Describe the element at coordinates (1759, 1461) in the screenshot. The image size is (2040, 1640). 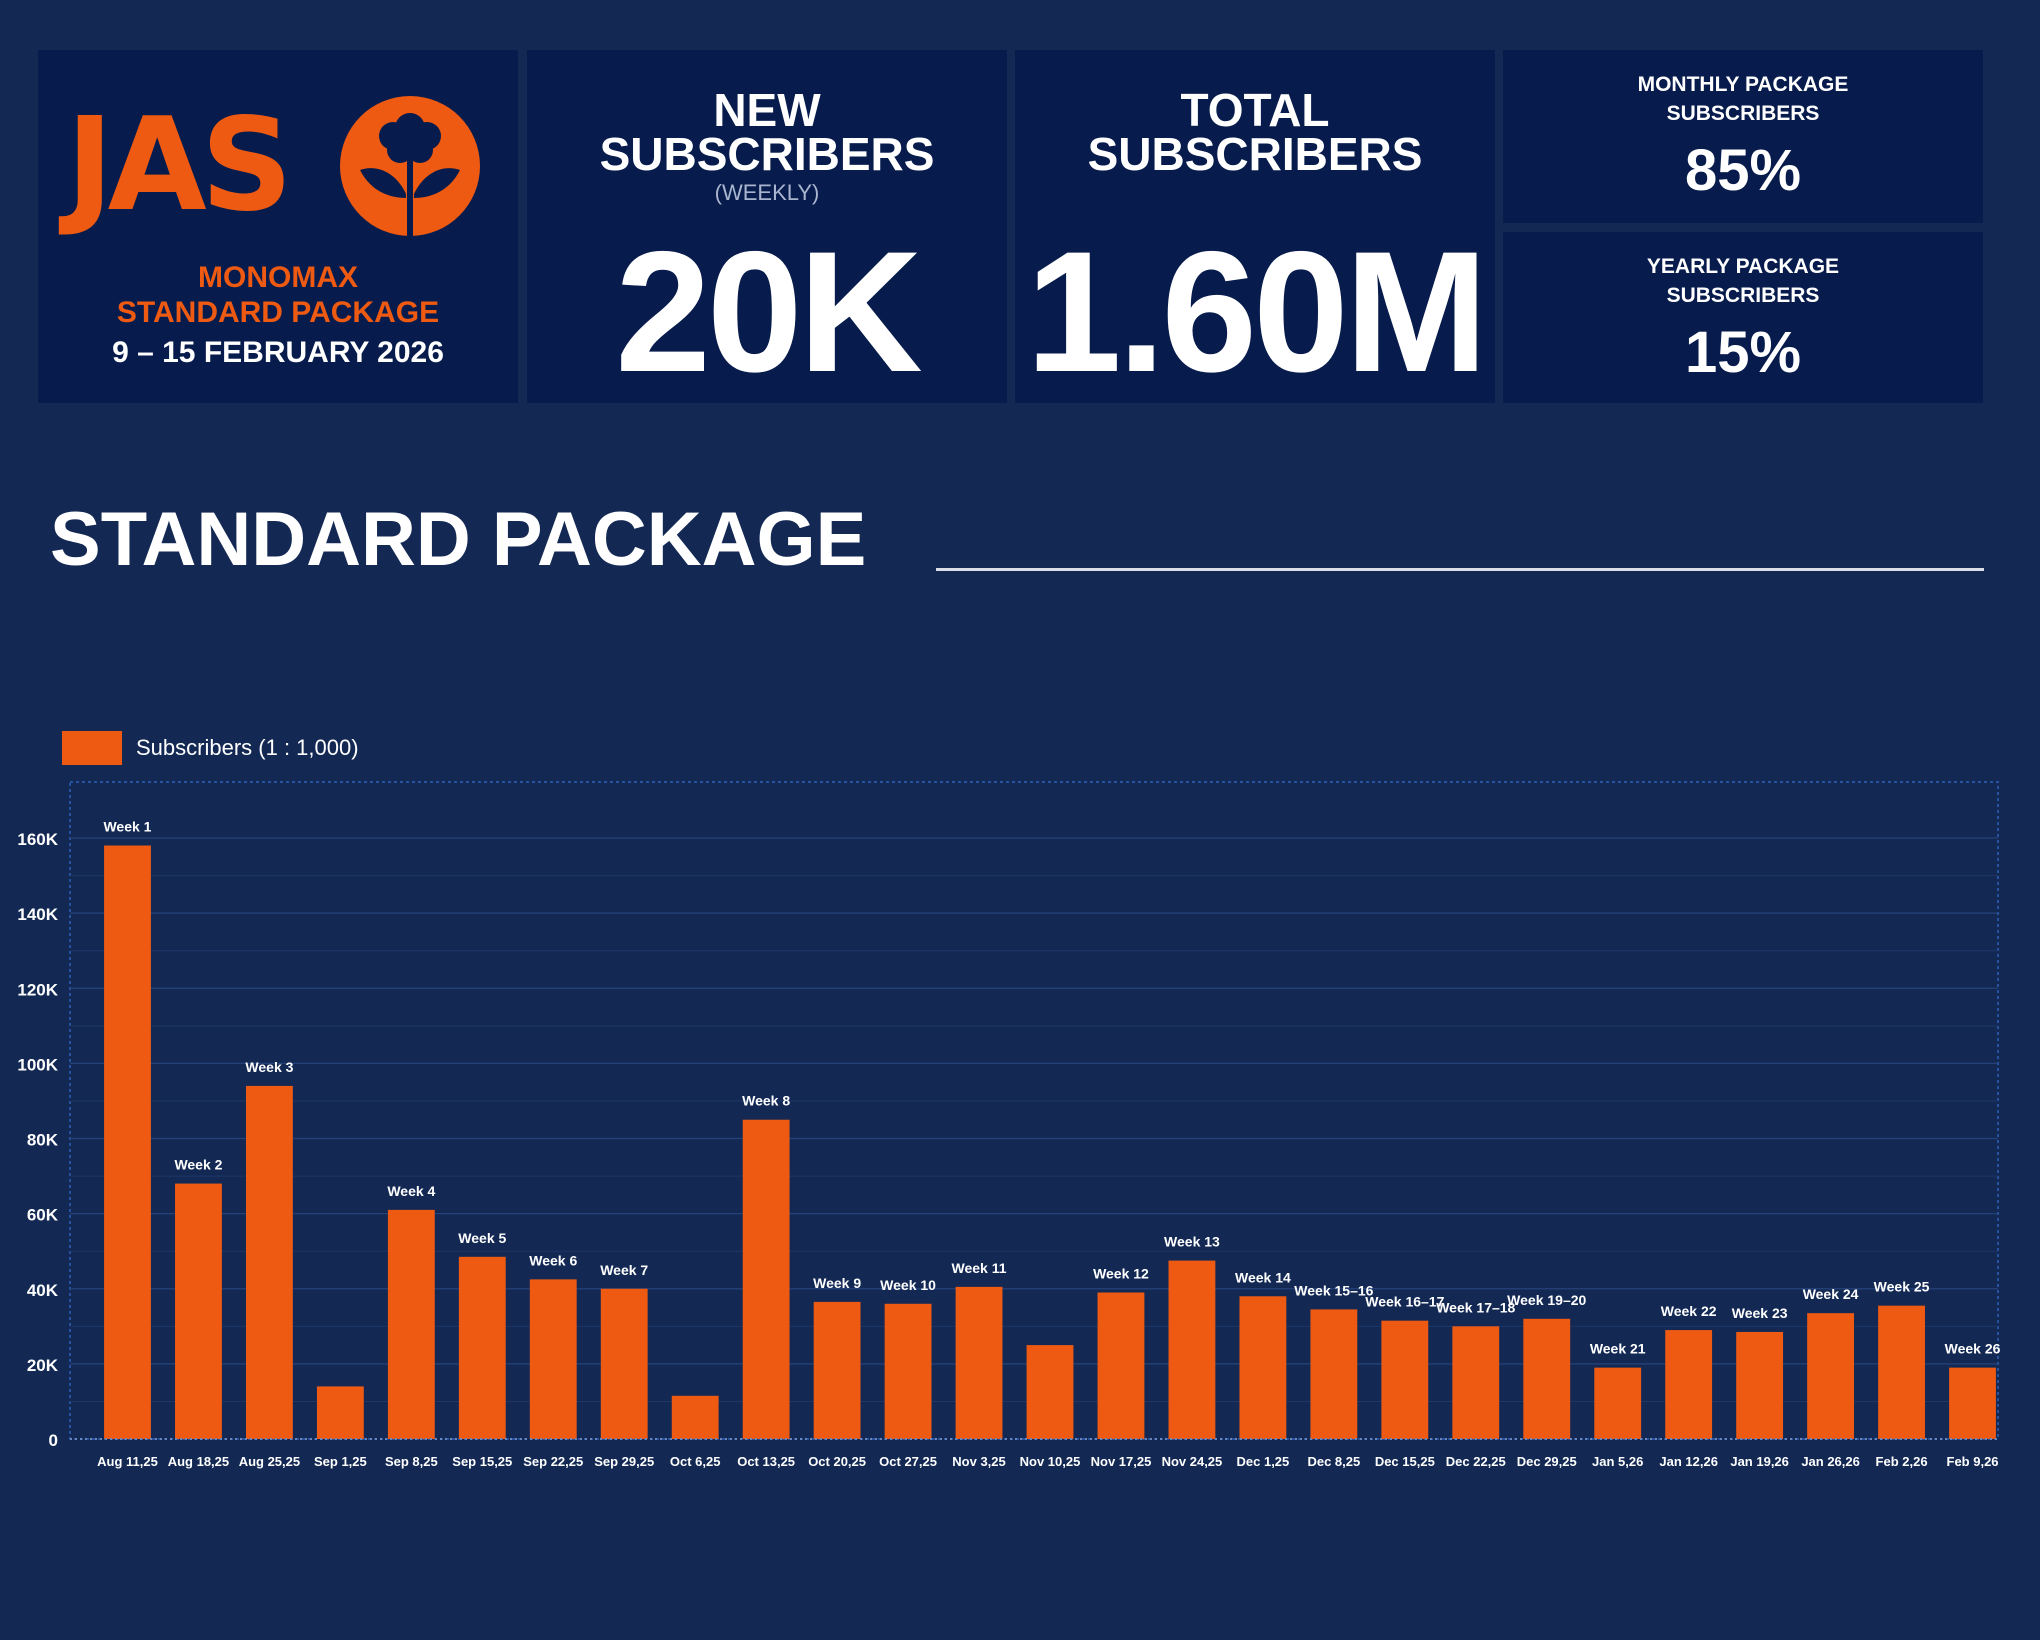
I see `x-tick-label: Jan 19,26` at that location.